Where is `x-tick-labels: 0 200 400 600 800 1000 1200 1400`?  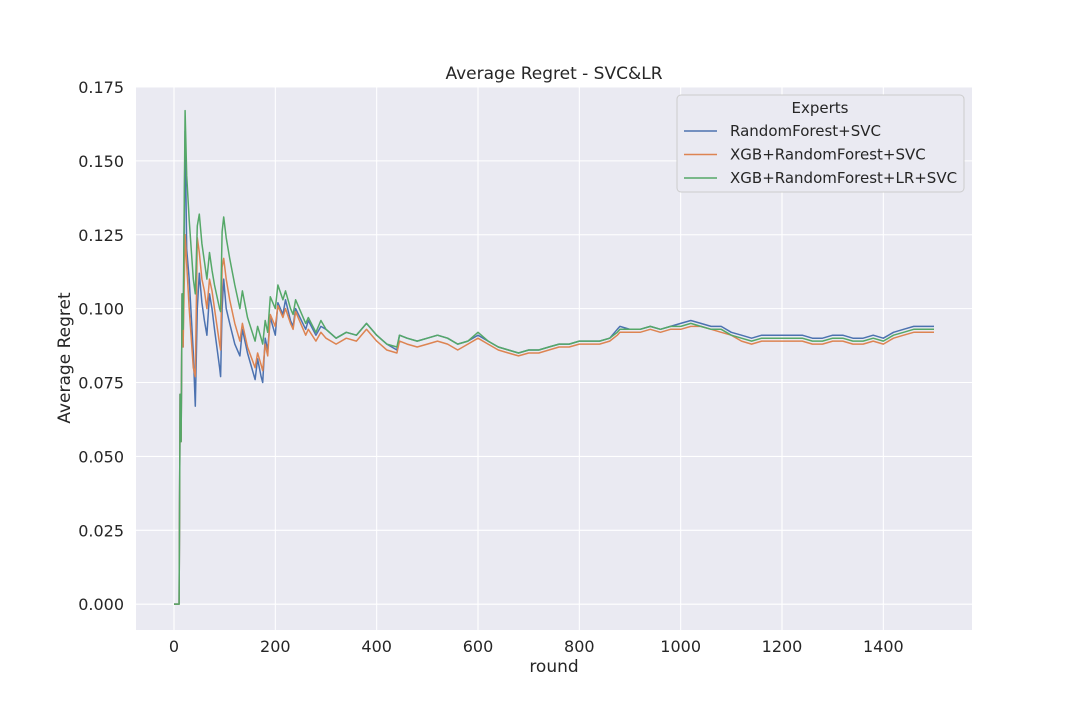
x-tick-labels: 0 200 400 600 800 1000 1200 1400 is located at coordinates (536, 646).